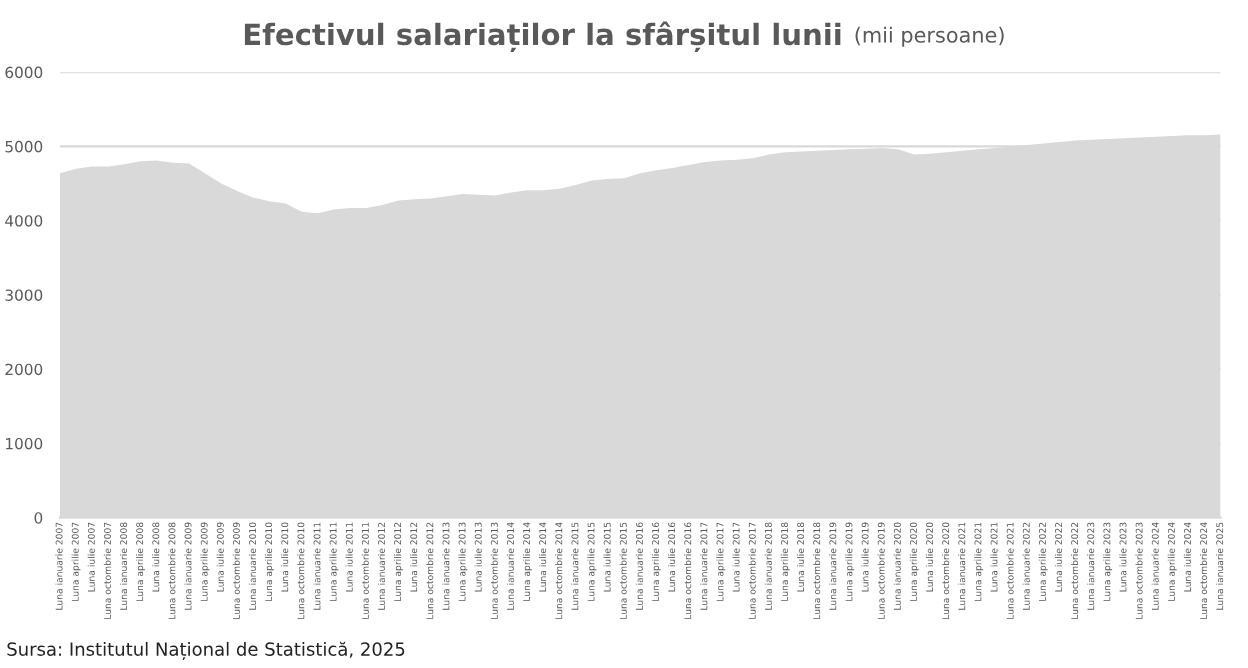  Describe the element at coordinates (542, 36) in the screenshot. I see `chart-title: Efectivul salariaților la sfârșitul lunii` at that location.